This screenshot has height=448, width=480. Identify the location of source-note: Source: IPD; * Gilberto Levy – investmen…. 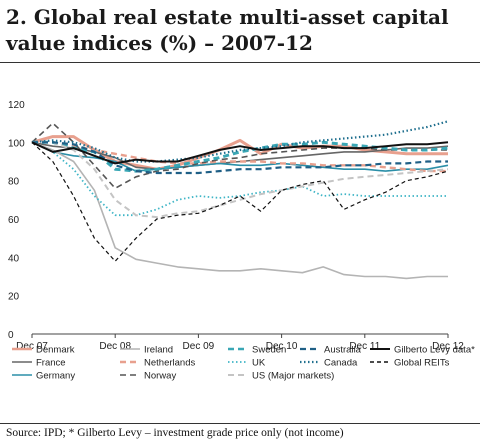
(175, 433).